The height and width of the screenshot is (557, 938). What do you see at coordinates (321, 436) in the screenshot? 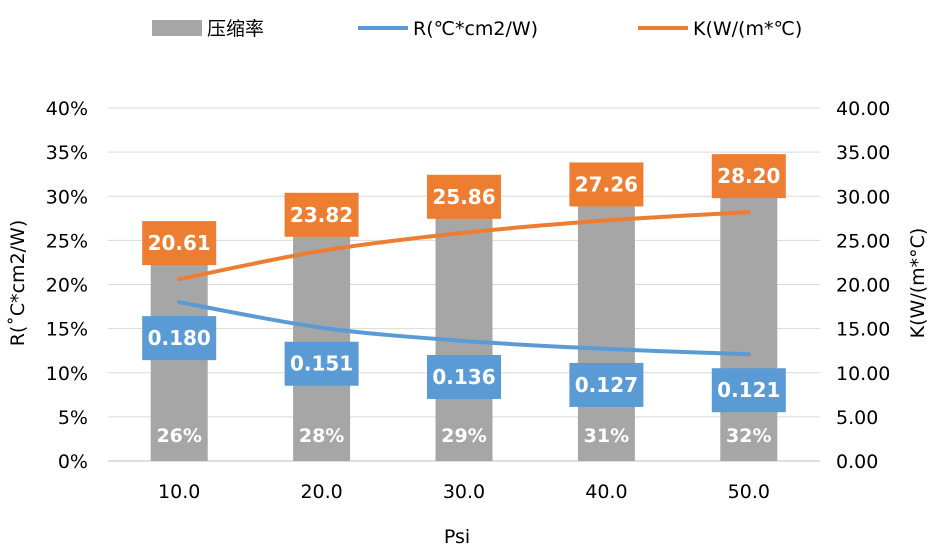
I see `bar-data-label: 28%` at bounding box center [321, 436].